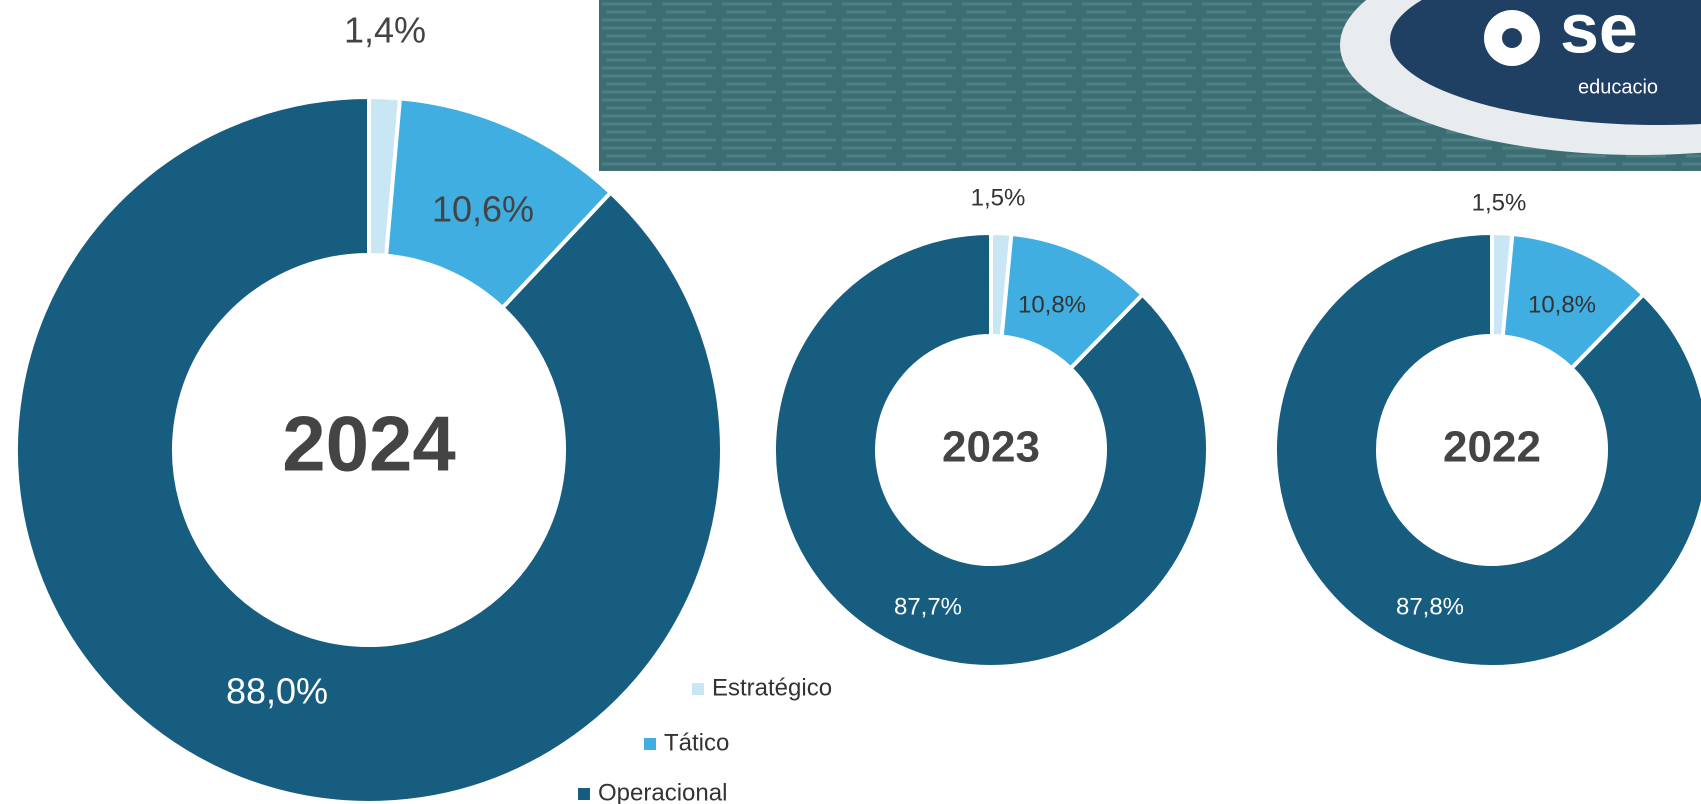  Describe the element at coordinates (1492, 447) in the screenshot. I see `center-title: 2022` at that location.